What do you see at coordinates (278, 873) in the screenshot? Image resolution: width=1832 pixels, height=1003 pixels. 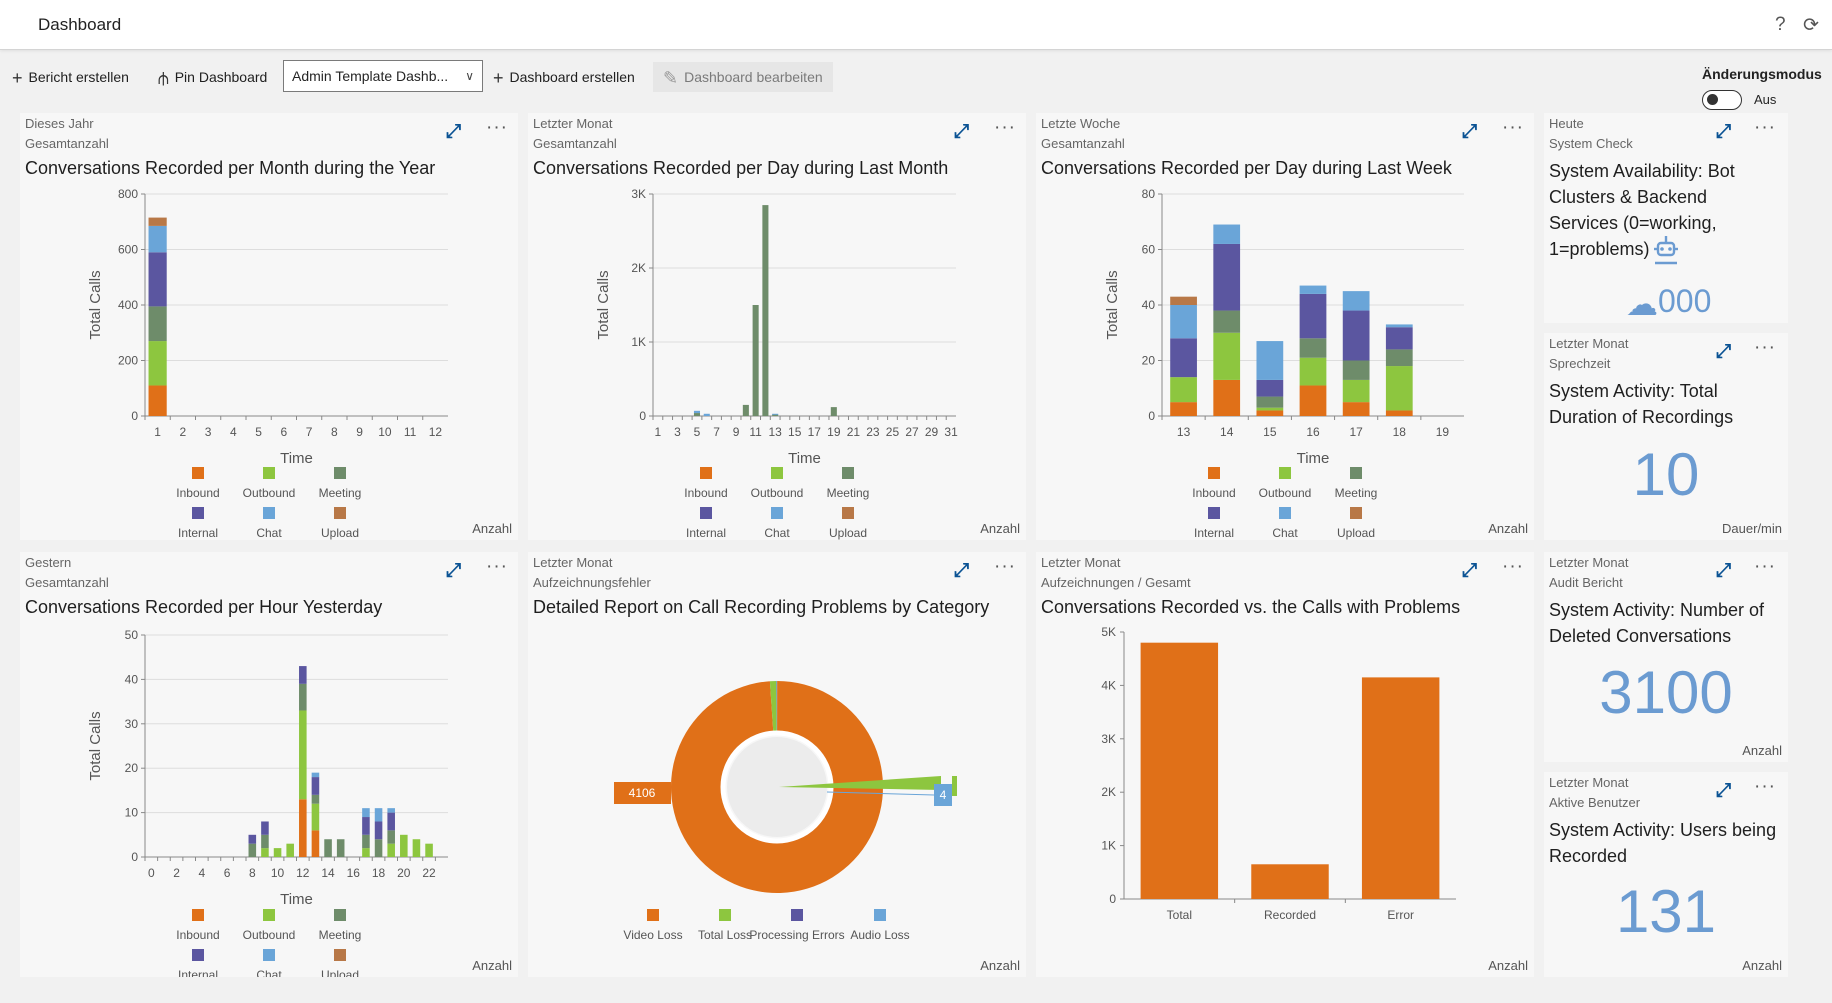 I see `x-tick-label: 10` at bounding box center [278, 873].